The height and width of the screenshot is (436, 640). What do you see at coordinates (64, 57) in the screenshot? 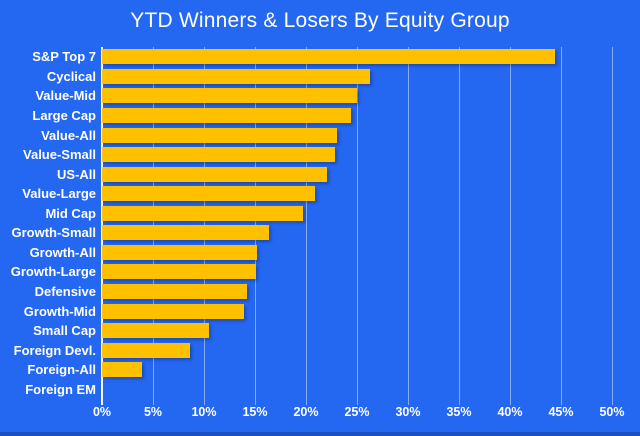
I see `category-label: S&P Top 7` at bounding box center [64, 57].